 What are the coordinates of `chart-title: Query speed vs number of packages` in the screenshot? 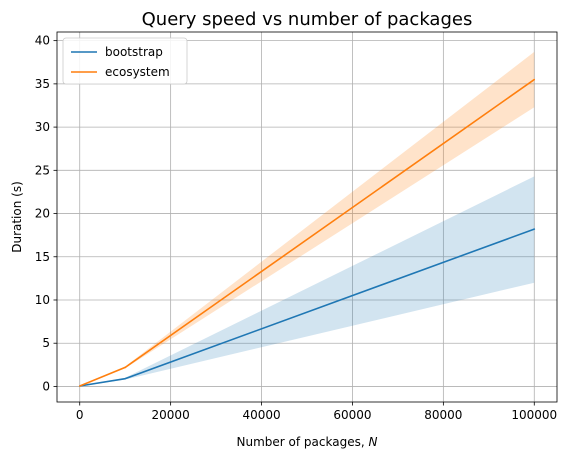 It's located at (307, 19).